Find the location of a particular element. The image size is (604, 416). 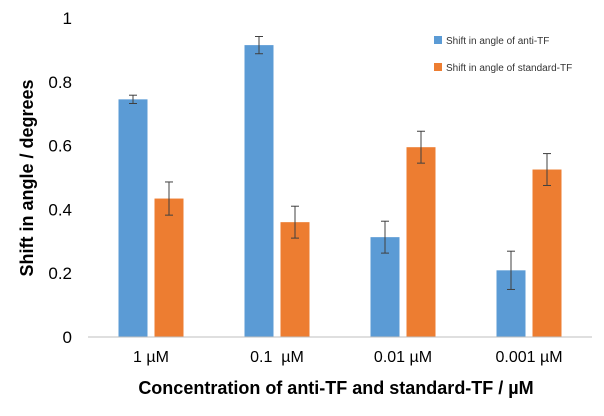

x-category-label: 0.001 µM is located at coordinates (528, 357).